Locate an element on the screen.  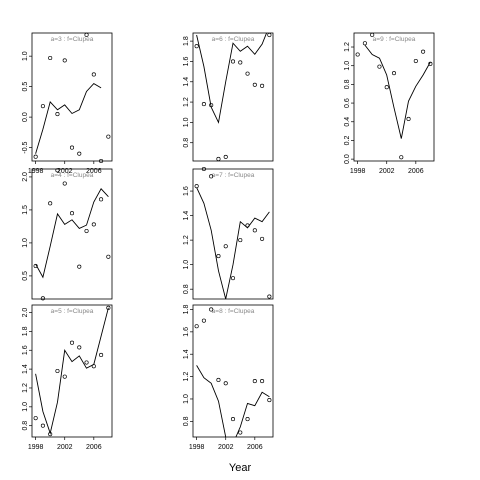
y-tick-label: 0.0 is located at coordinates (25, 117).